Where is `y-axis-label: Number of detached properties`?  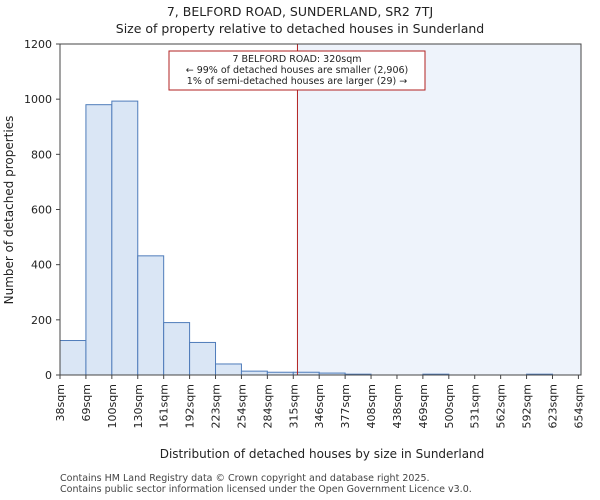
y-axis-label: Number of detached properties is located at coordinates (9, 210).